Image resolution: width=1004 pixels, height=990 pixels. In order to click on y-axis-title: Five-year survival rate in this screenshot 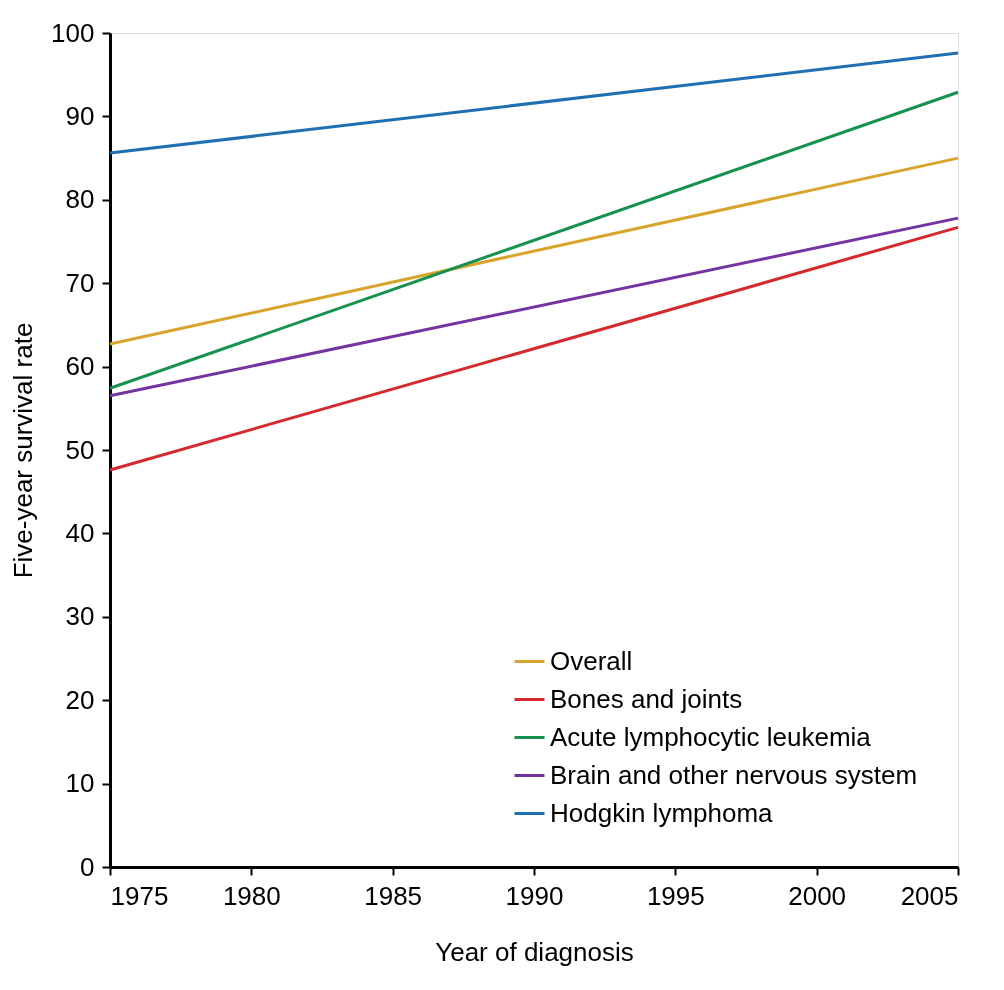, I will do `click(23, 450)`.